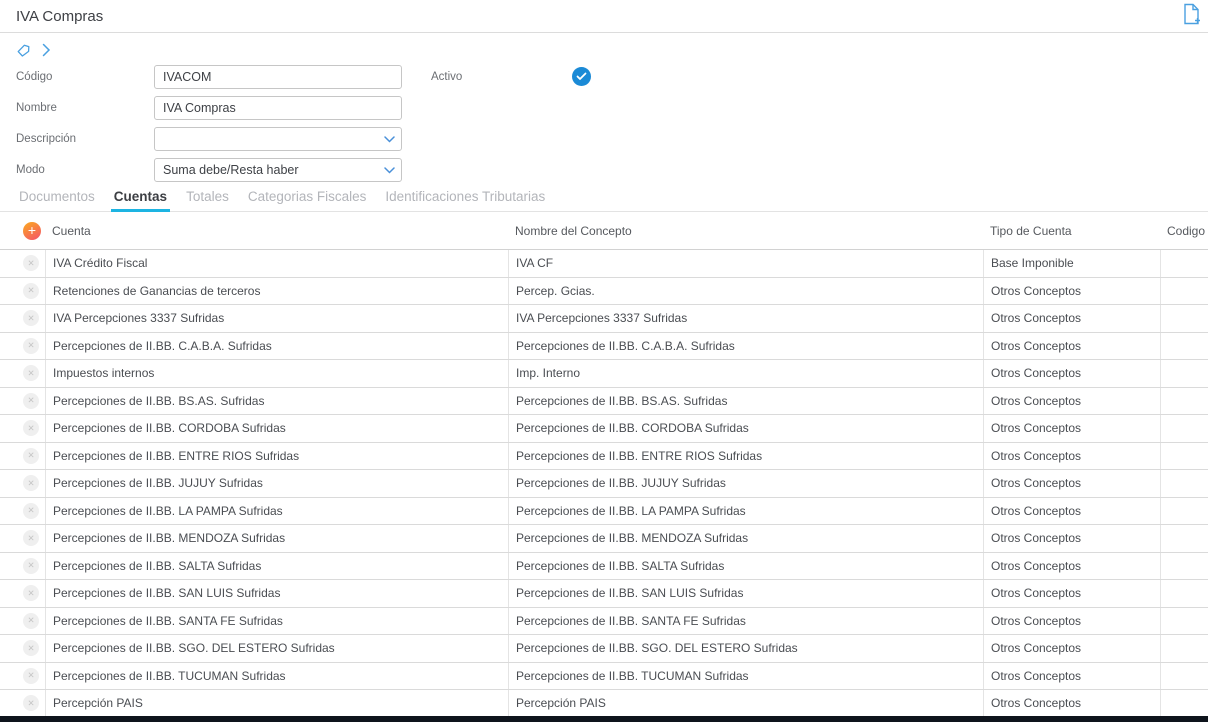 This screenshot has width=1208, height=725. What do you see at coordinates (745, 703) in the screenshot?
I see `cell-concepto: Percepción PAIS` at bounding box center [745, 703].